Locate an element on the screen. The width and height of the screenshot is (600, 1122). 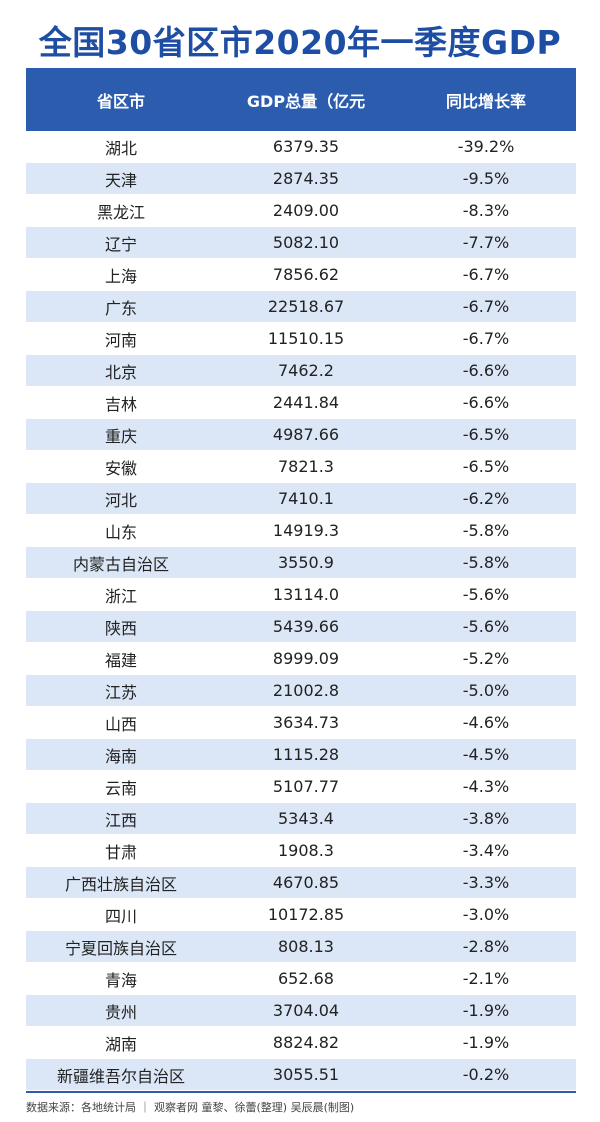
cell-growth: -3.8% is located at coordinates (486, 818).